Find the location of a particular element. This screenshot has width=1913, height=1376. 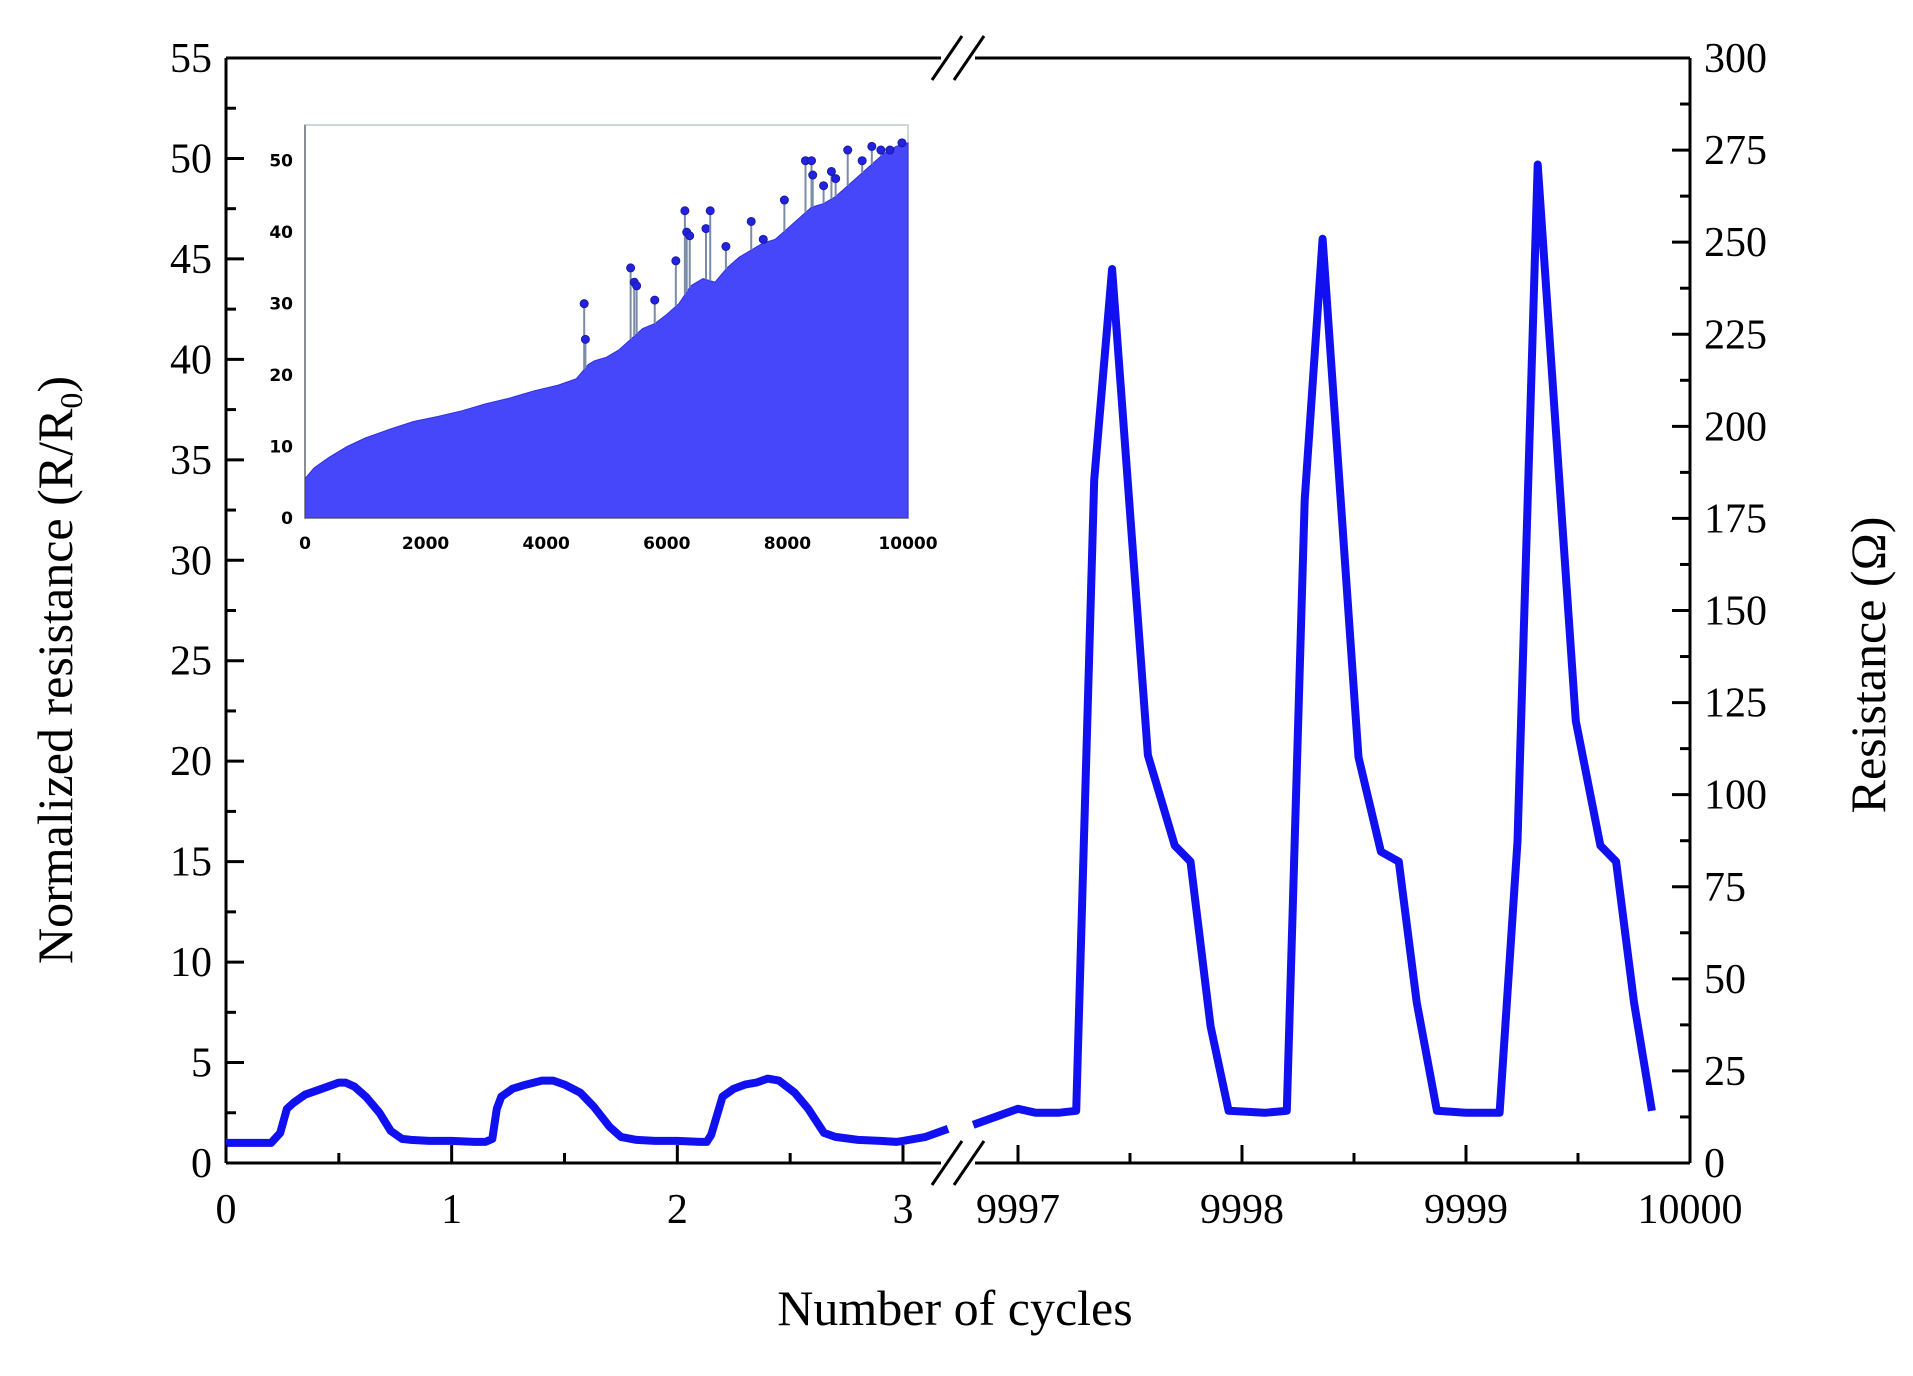

inset-x-tick-label: 10000 is located at coordinates (907, 544).